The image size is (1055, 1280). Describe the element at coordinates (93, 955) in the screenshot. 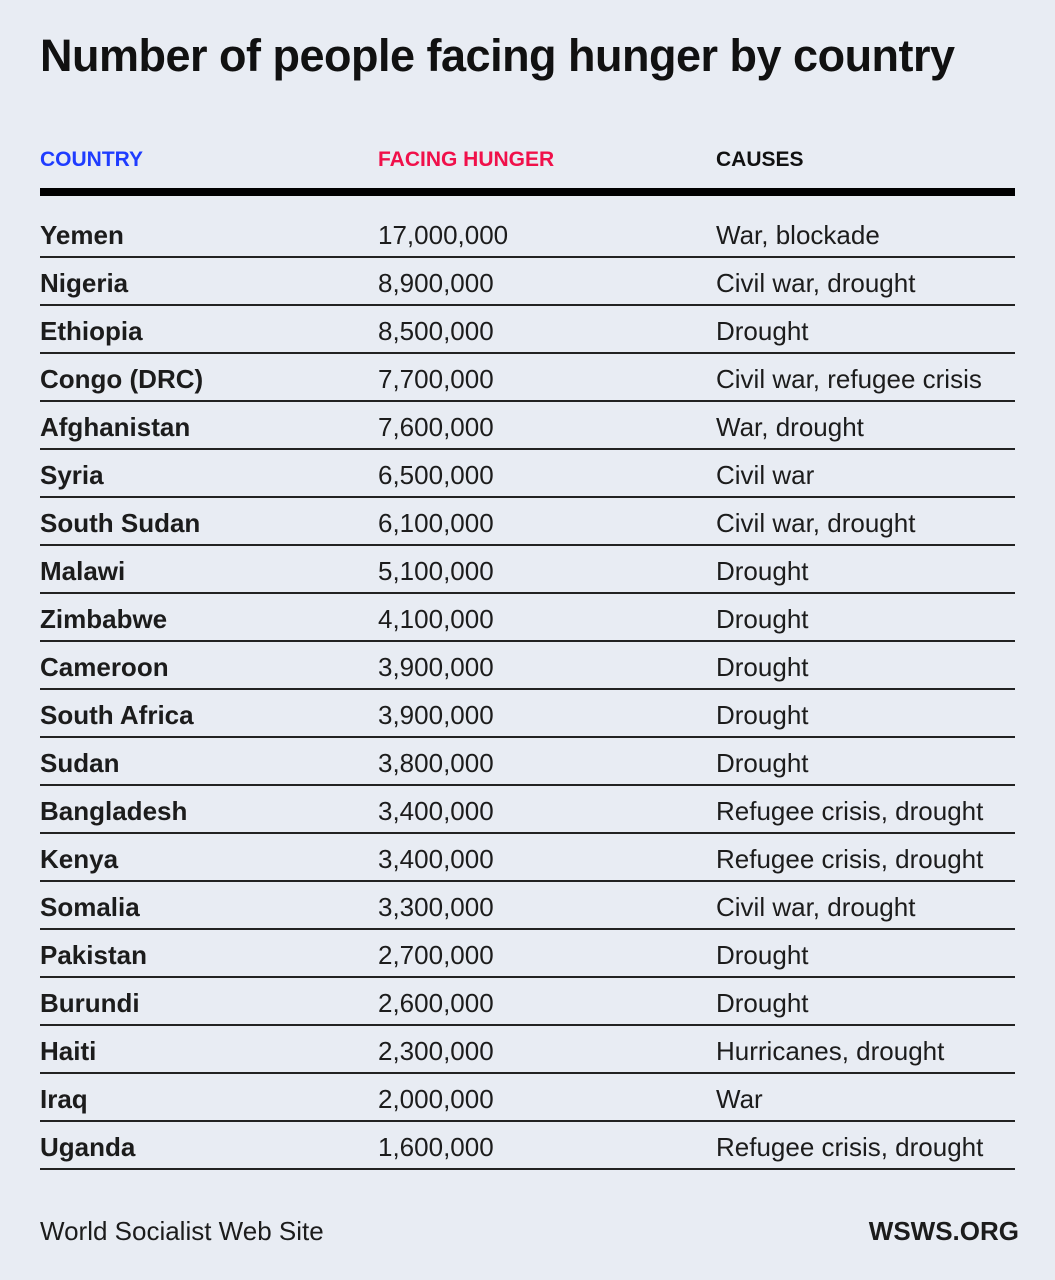

I see `country-cell: Pakistan` at that location.